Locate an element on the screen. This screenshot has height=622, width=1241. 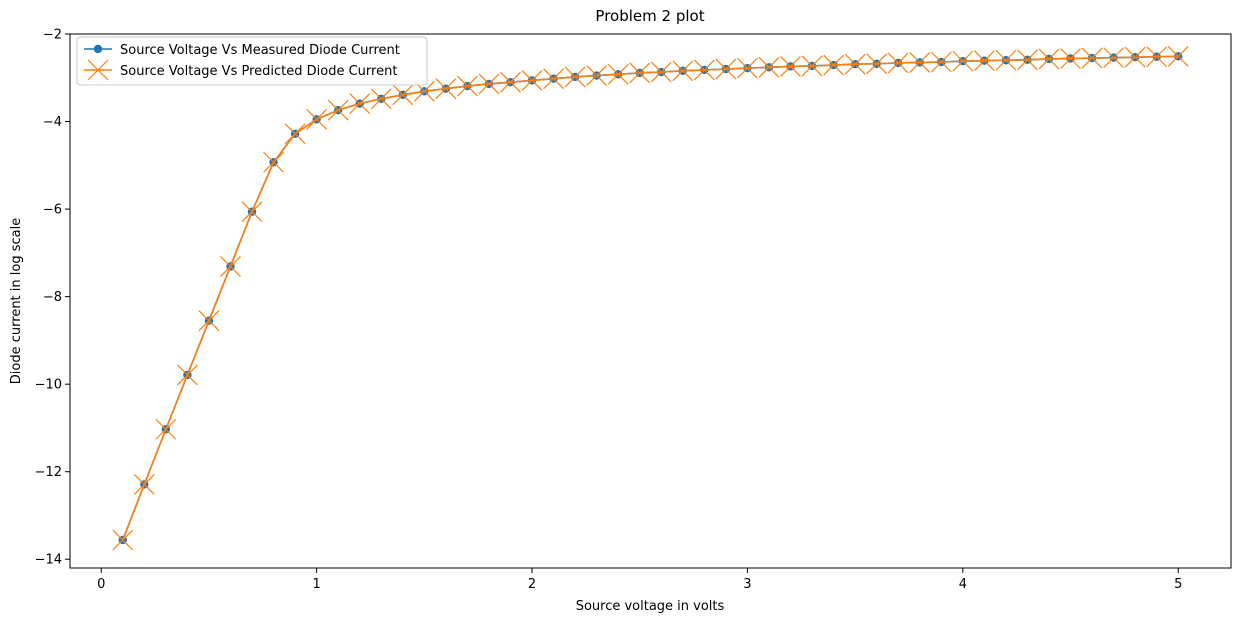
y-axis: −14 −12 −10 −8 −6 −4 −2 is located at coordinates (52, 298).